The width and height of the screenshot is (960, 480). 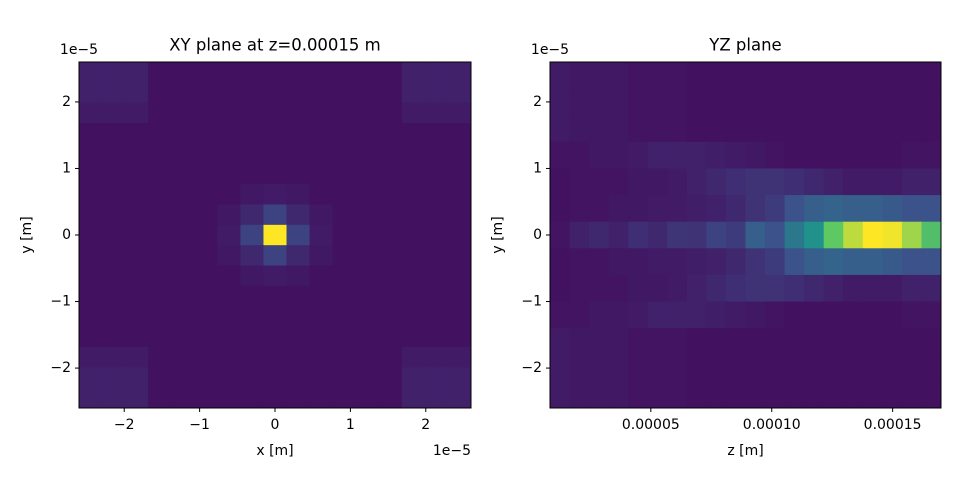 What do you see at coordinates (744, 45) in the screenshot?
I see `chart-title: YZ plane` at bounding box center [744, 45].